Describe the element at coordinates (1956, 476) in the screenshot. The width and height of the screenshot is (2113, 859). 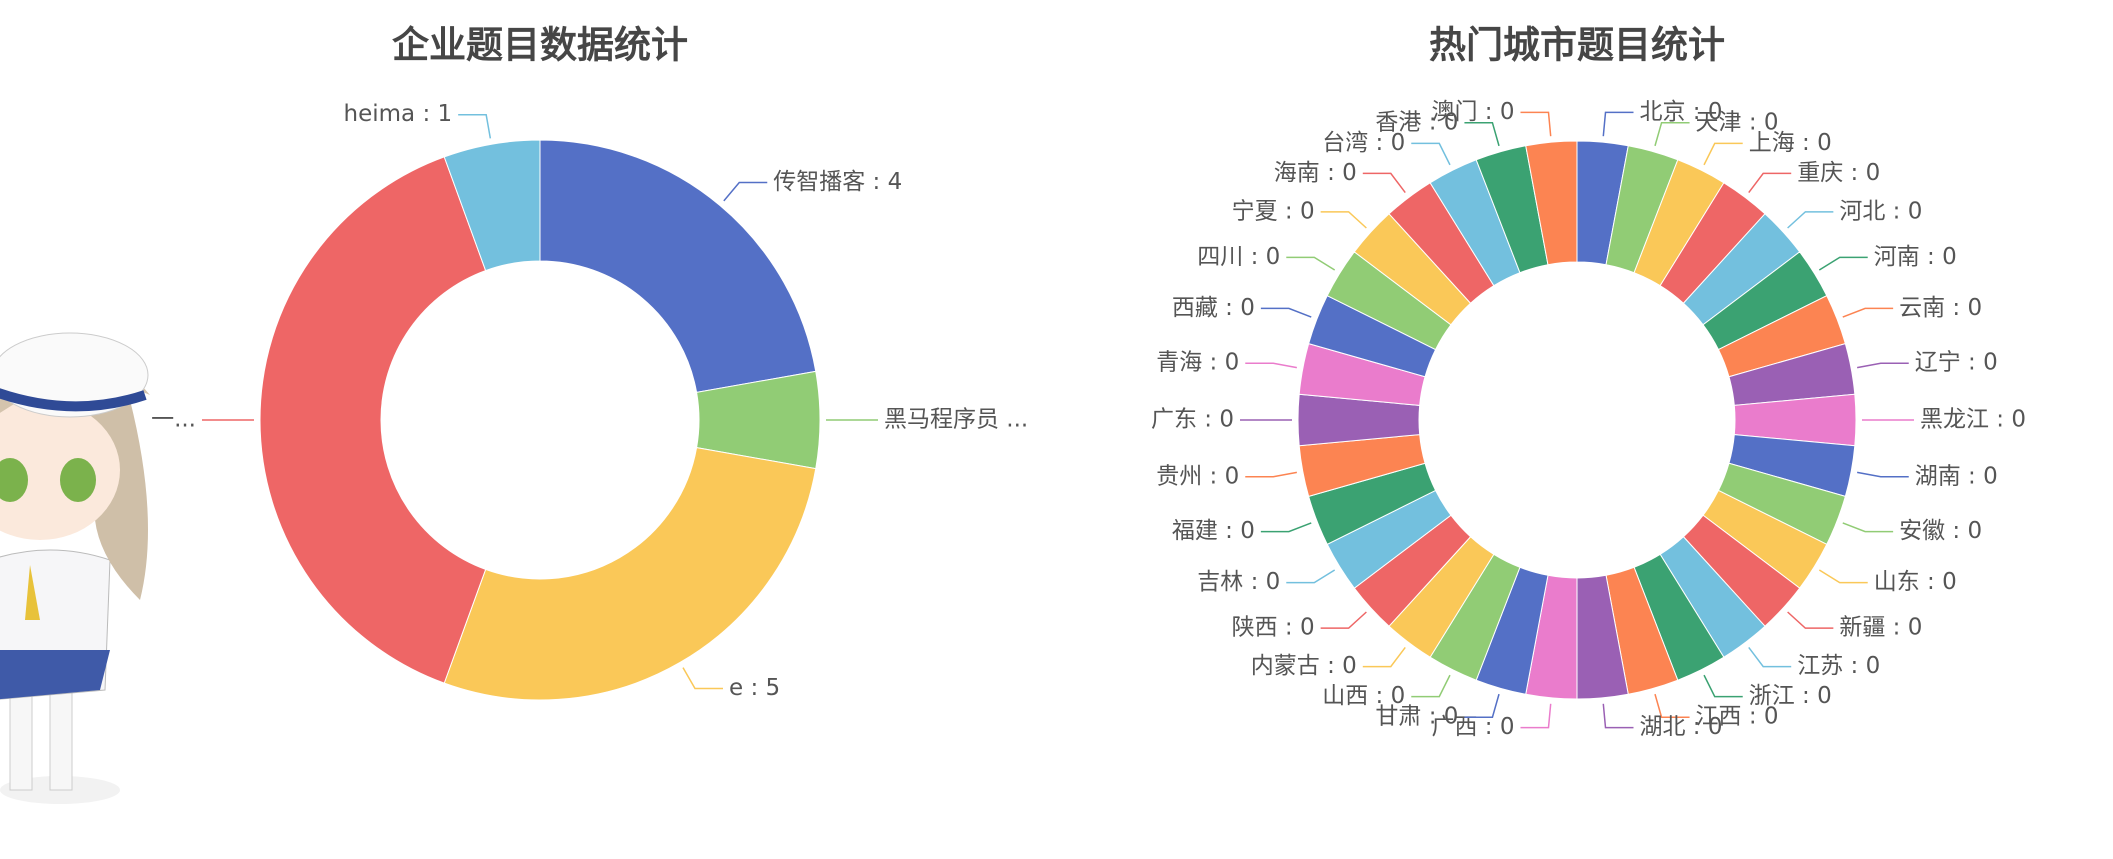
I see `slice-label: 湖南 : 0` at that location.